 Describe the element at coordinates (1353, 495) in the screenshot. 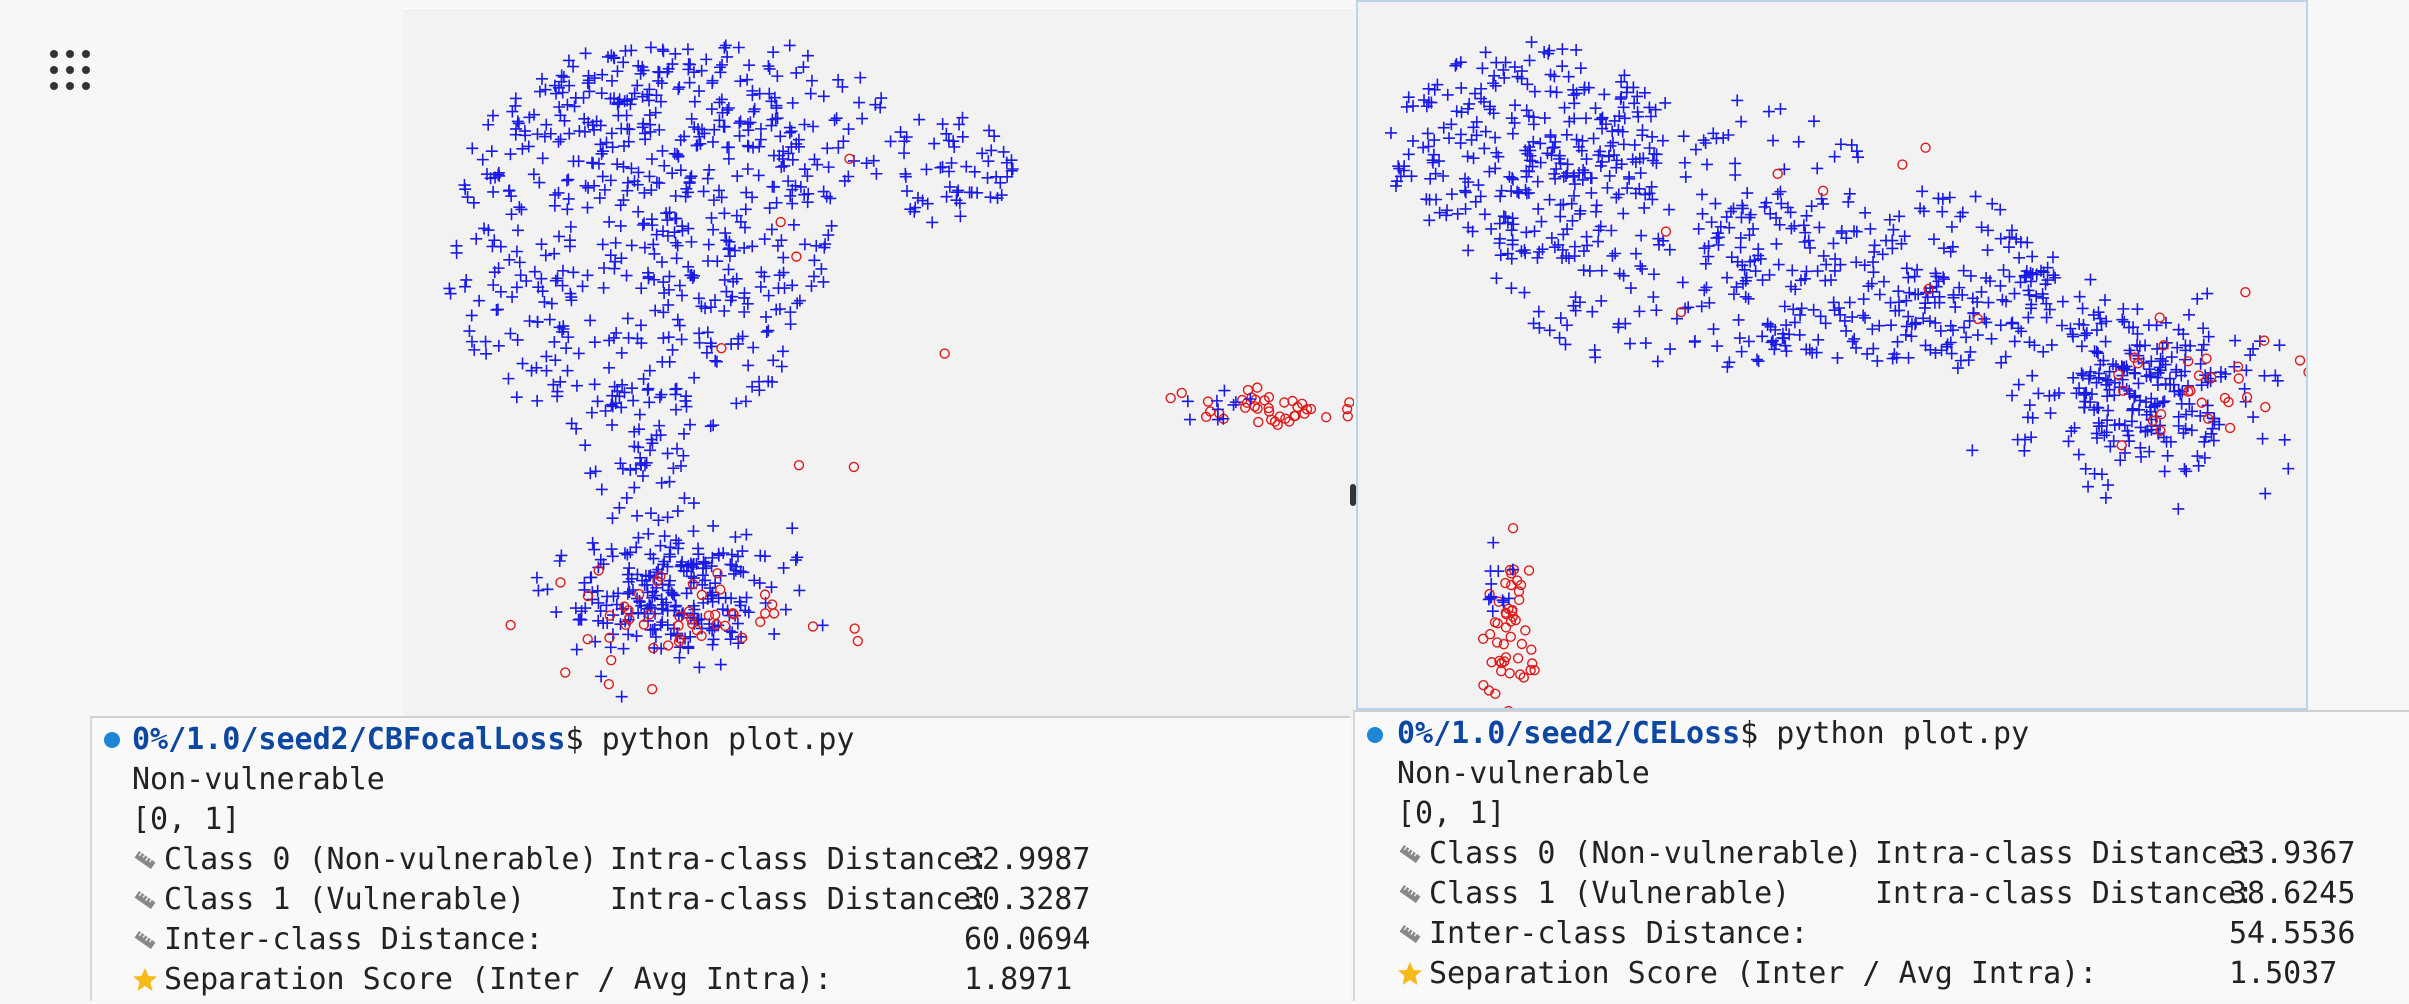

I see `resize-handle` at that location.